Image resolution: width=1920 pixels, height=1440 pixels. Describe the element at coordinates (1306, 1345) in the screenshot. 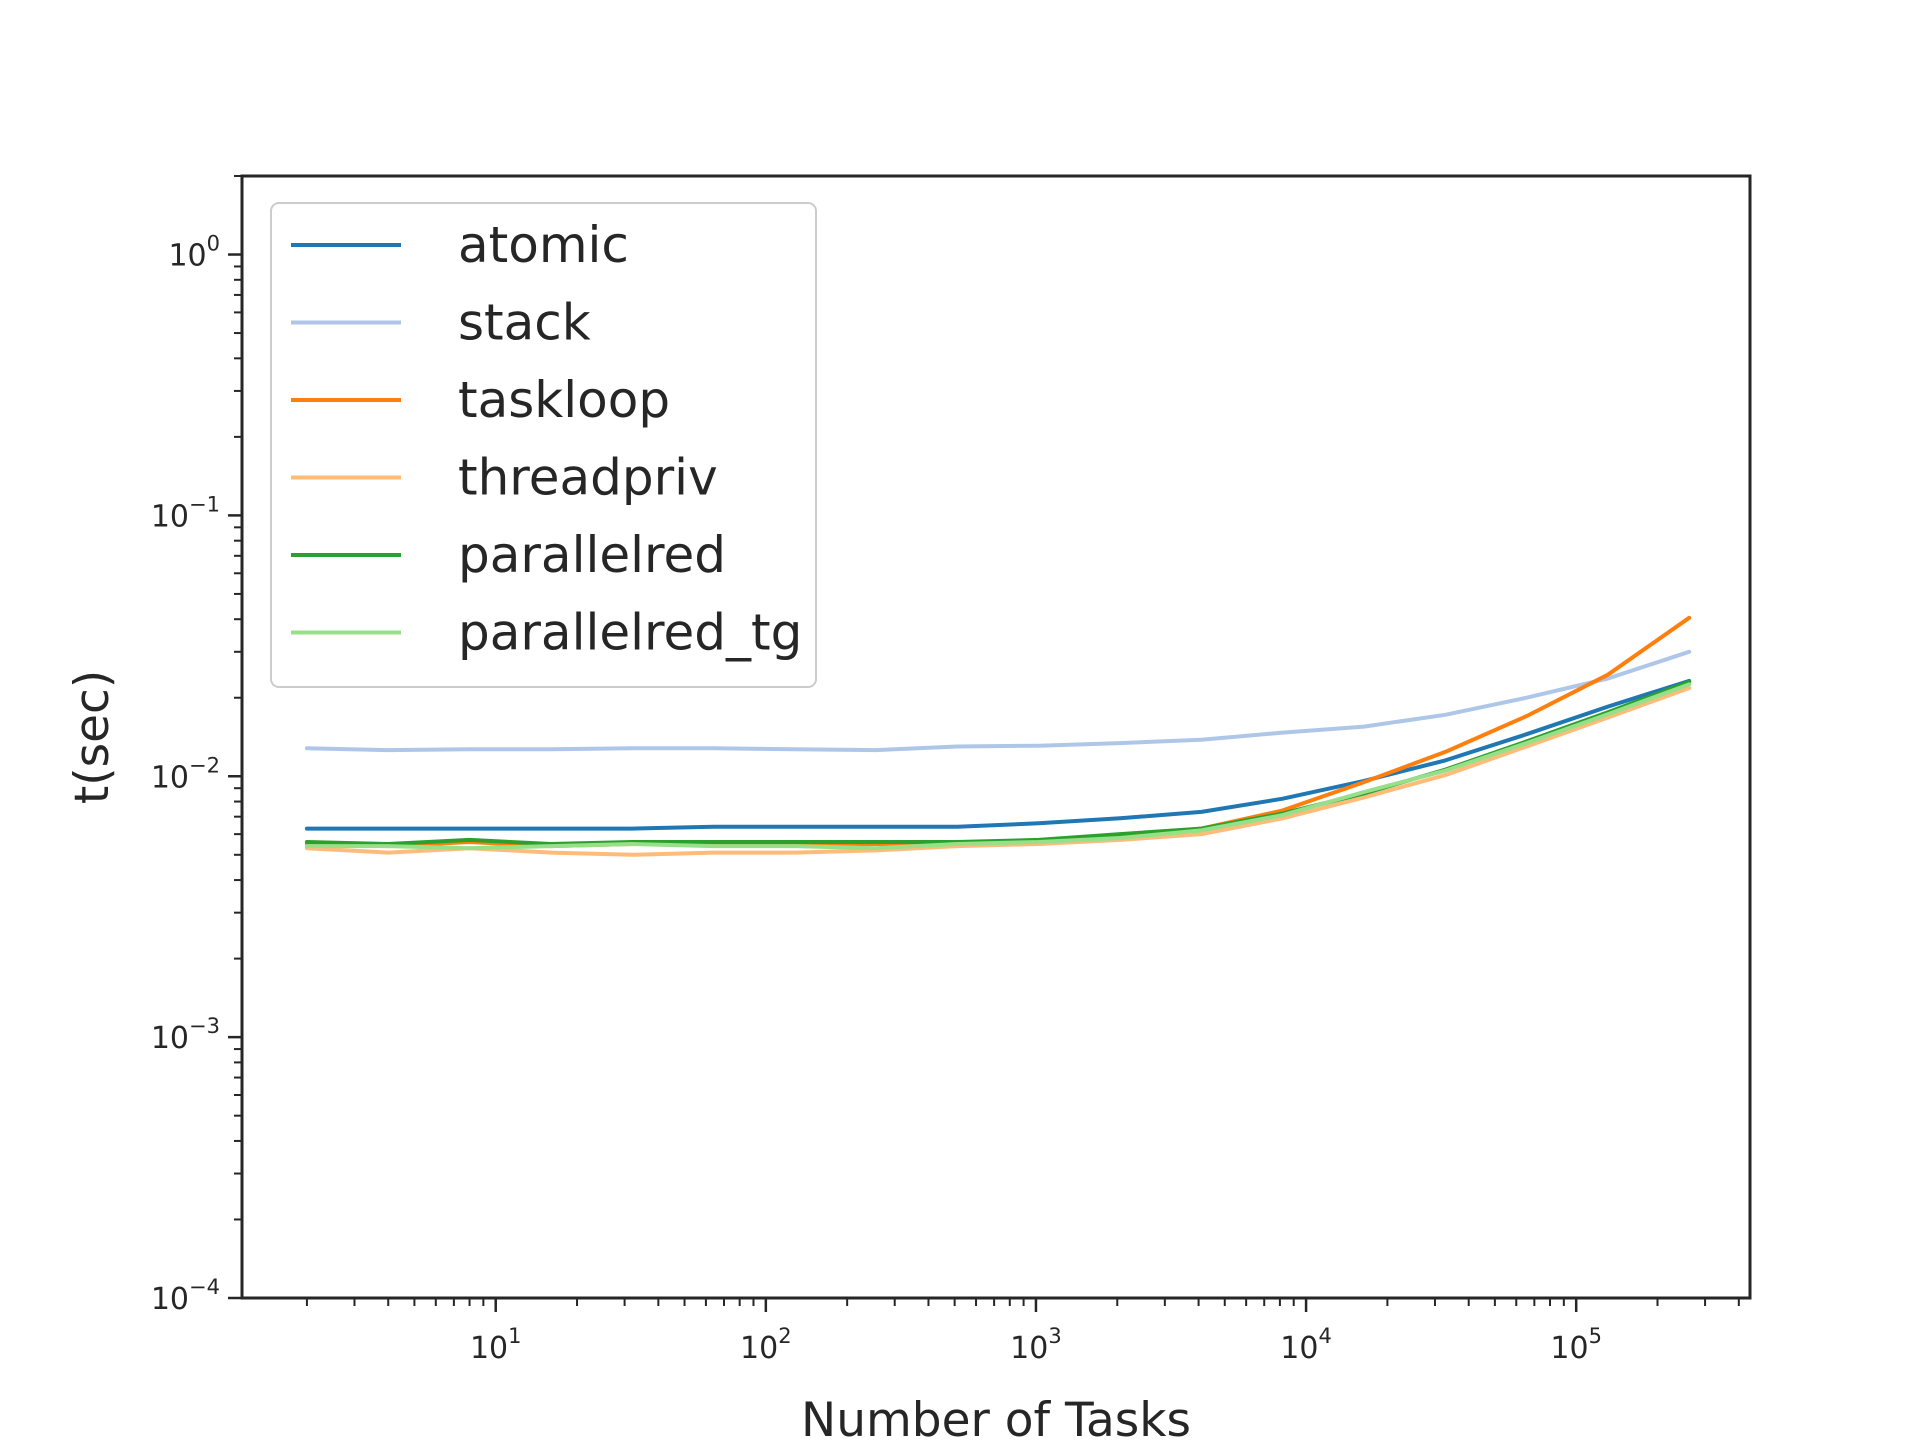

I see `x-tick-label: 10⁴` at that location.